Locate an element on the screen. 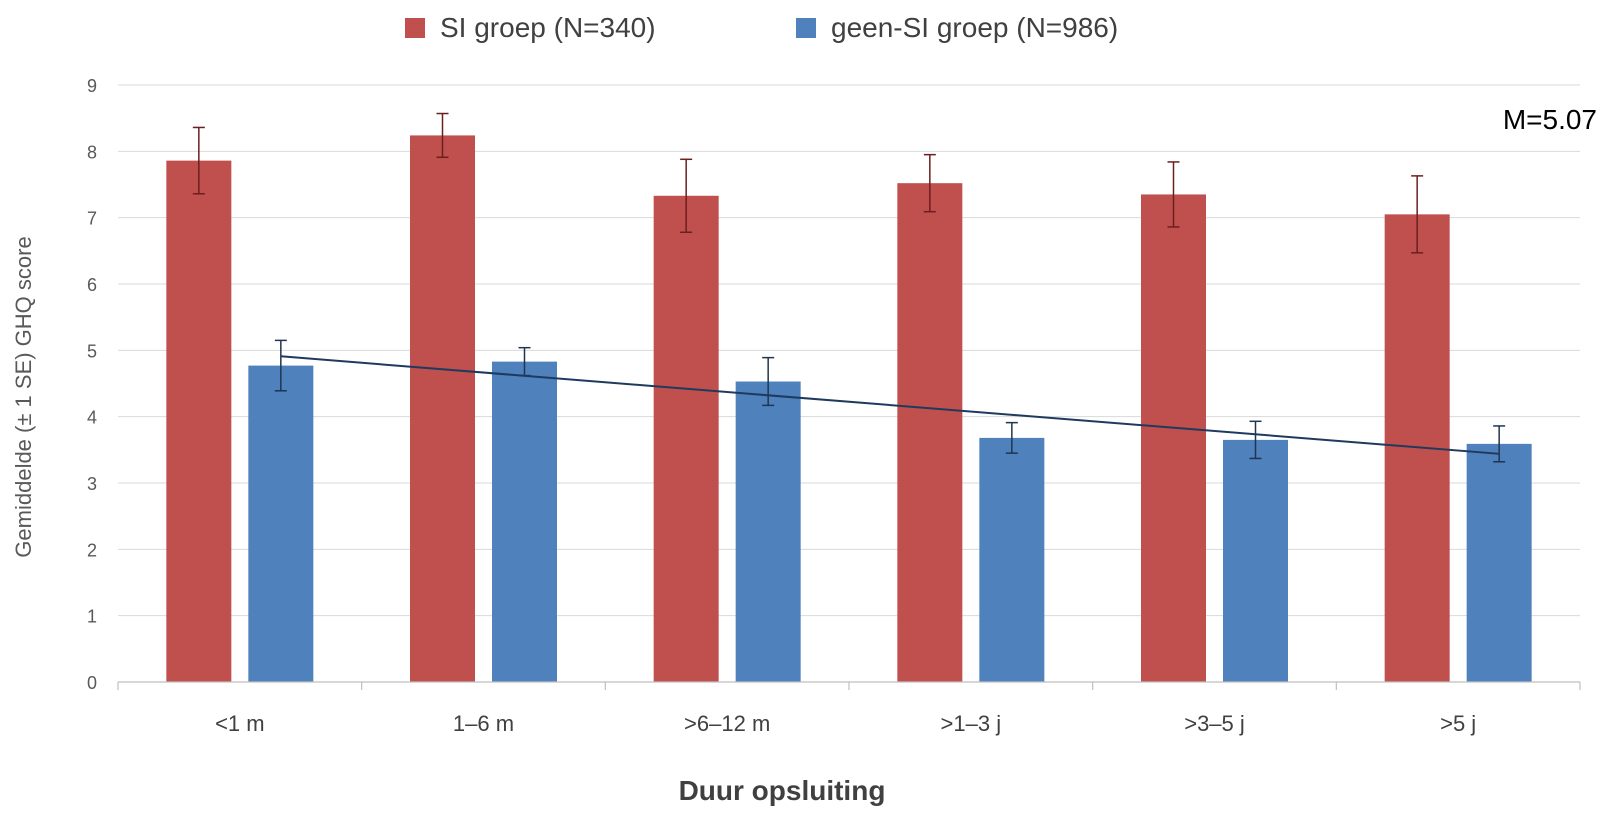 This screenshot has width=1613, height=836. y-tick-label: 3 is located at coordinates (92, 484).